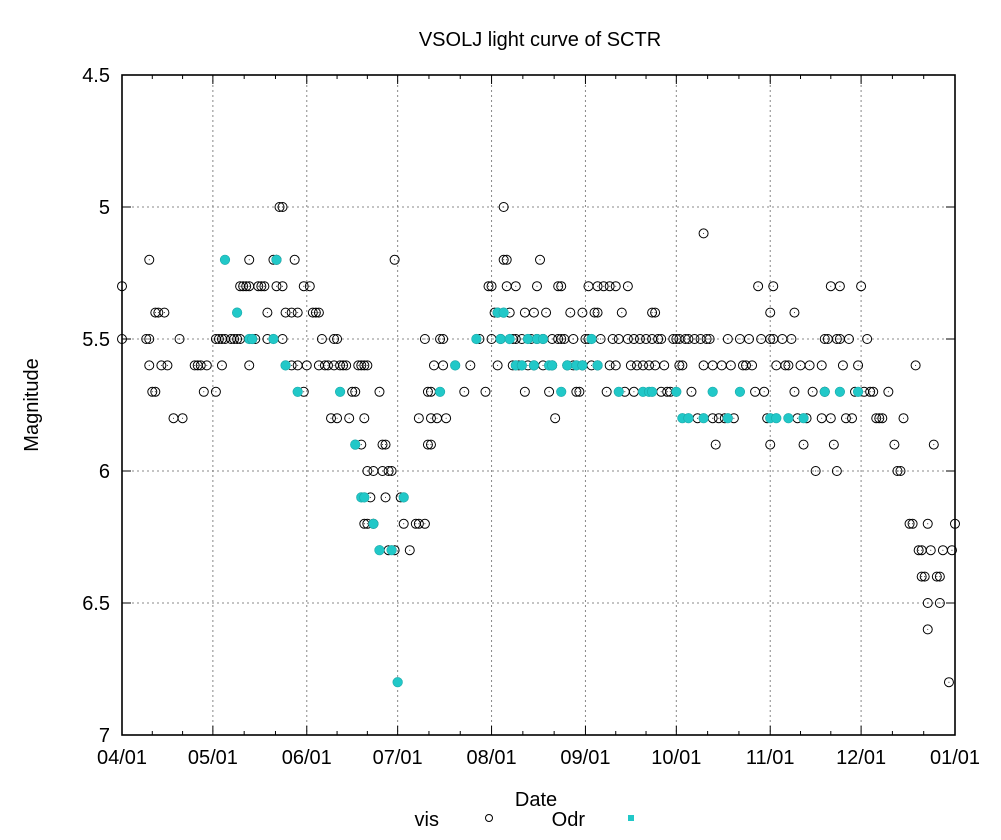  I want to click on y-tick-label: 6, so click(104, 472).